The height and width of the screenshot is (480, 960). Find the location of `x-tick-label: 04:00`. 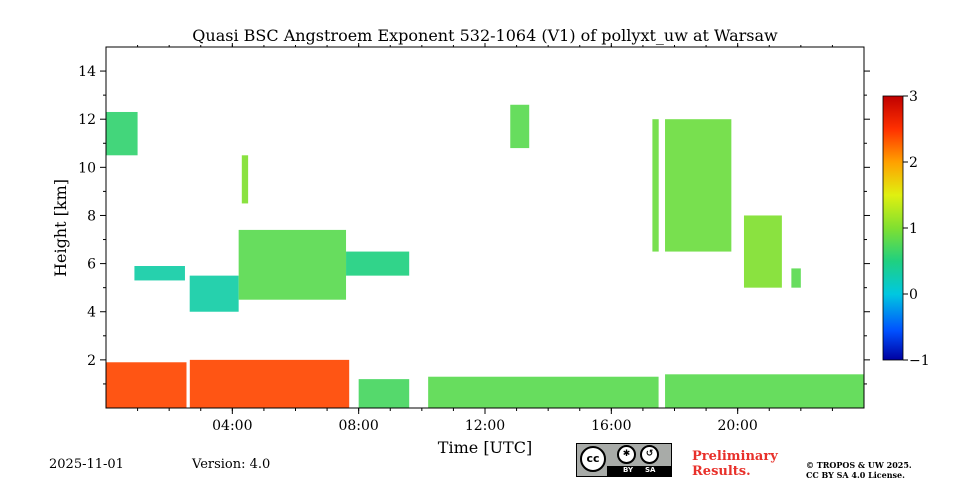

x-tick-label: 04:00 is located at coordinates (232, 426).